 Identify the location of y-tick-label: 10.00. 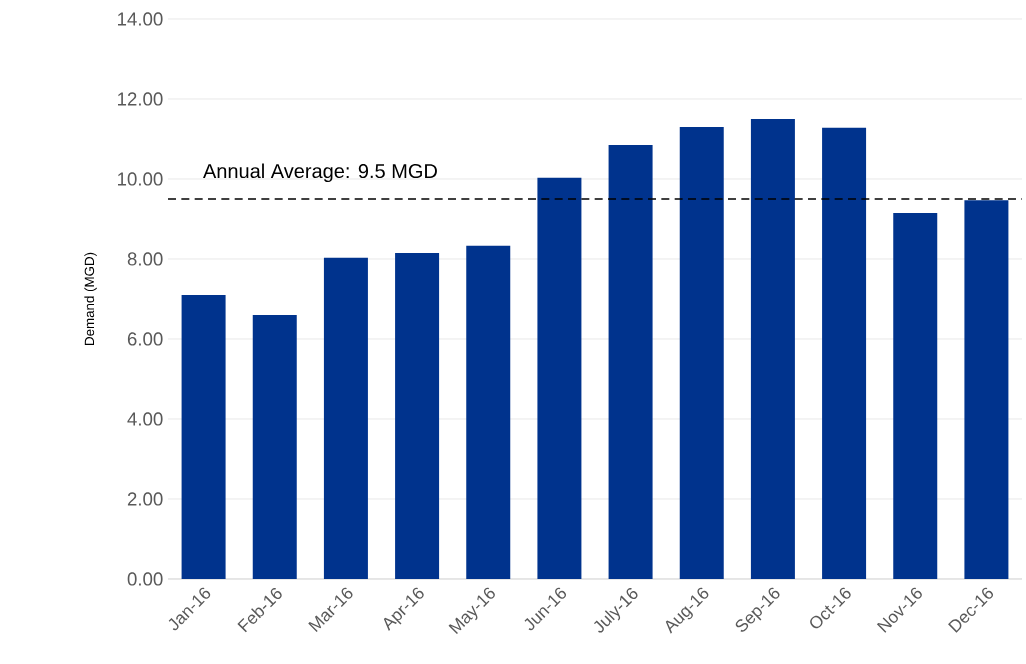
(140, 179).